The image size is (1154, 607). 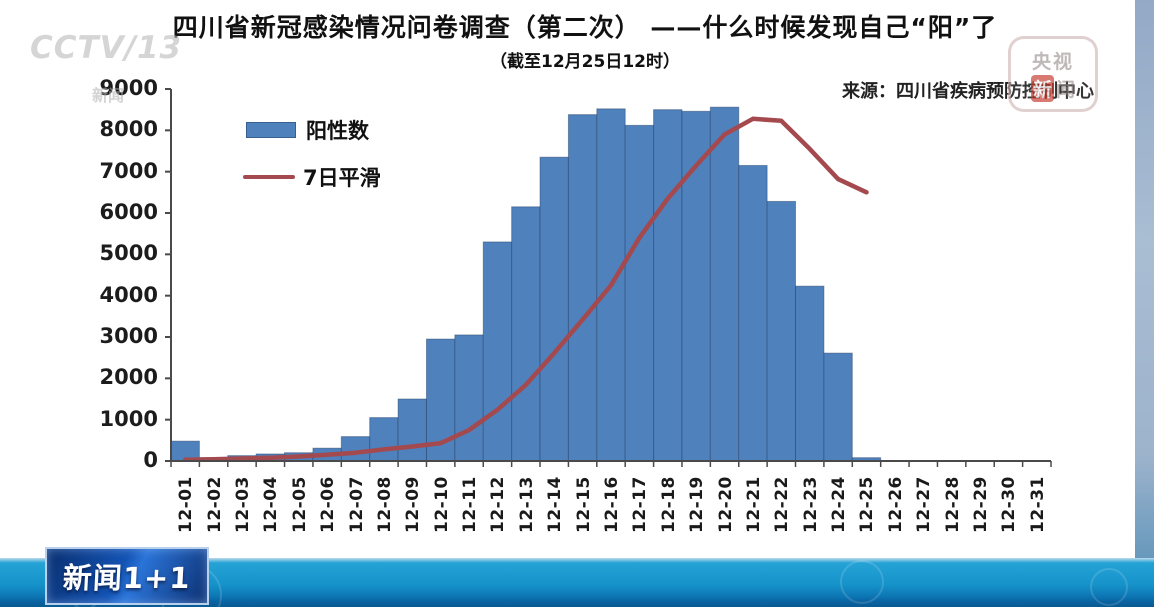 I want to click on x-axis-label: 12-01, so click(x=186, y=504).